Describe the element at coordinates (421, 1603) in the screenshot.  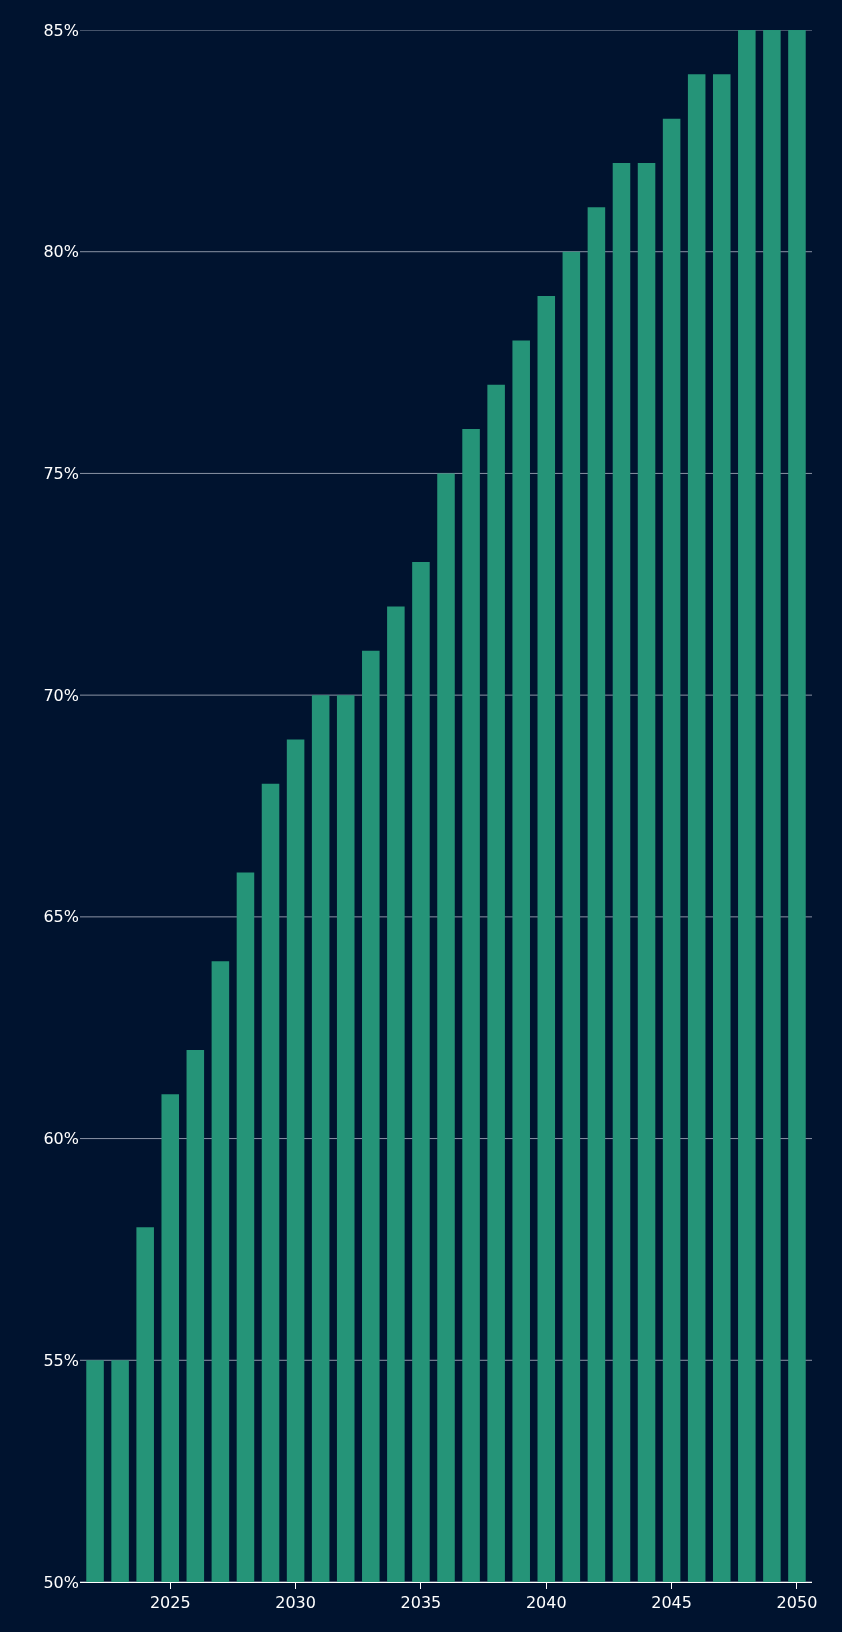
I see `x-tick-label: 2035` at that location.